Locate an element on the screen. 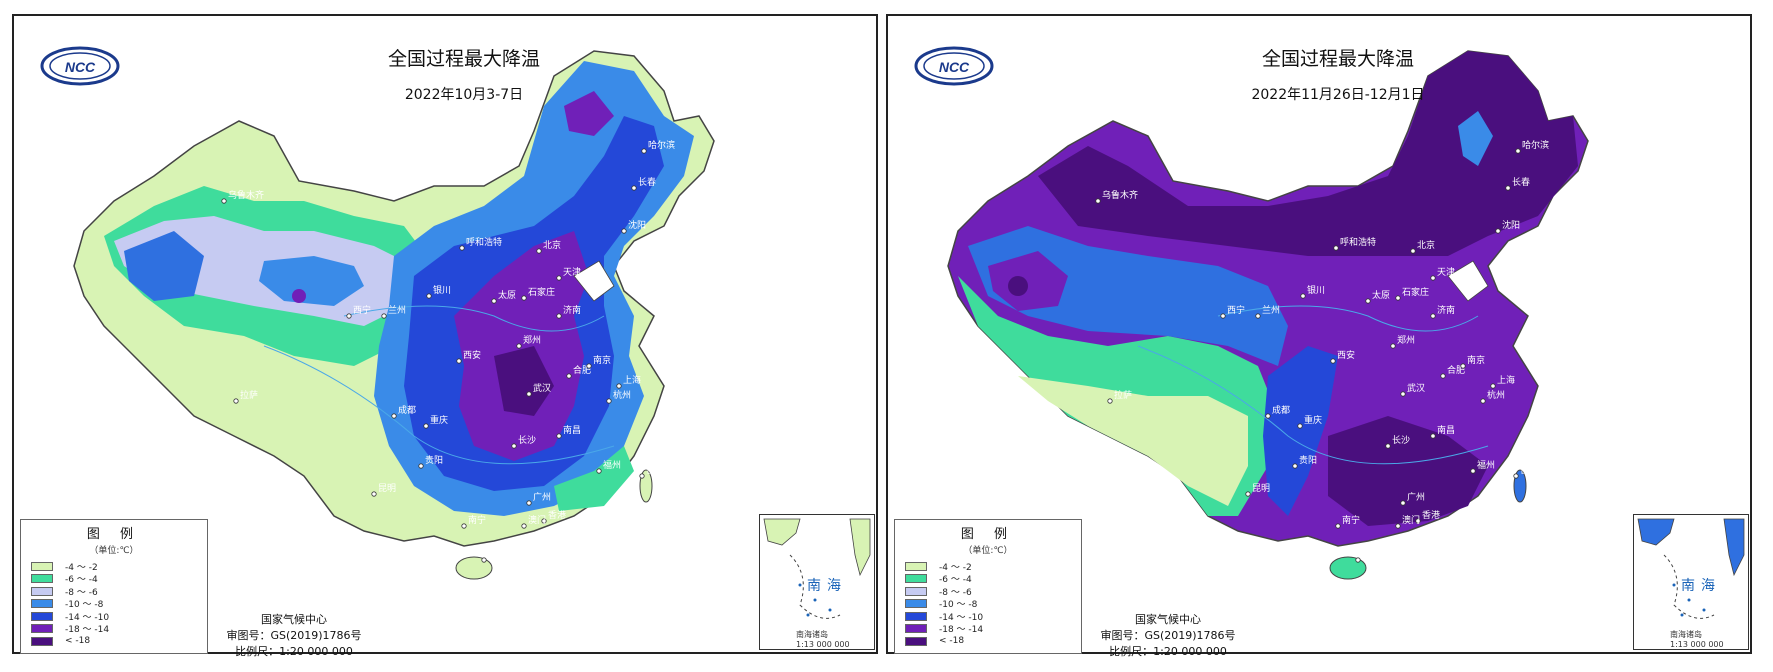  city-label: 重庆 is located at coordinates (1313, 420).